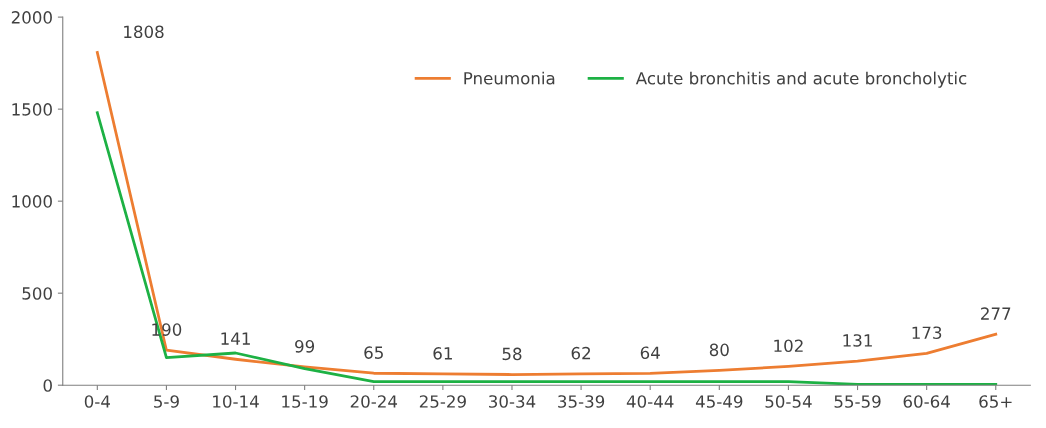 The image size is (1046, 428). I want to click on data-label: 65, so click(373, 352).